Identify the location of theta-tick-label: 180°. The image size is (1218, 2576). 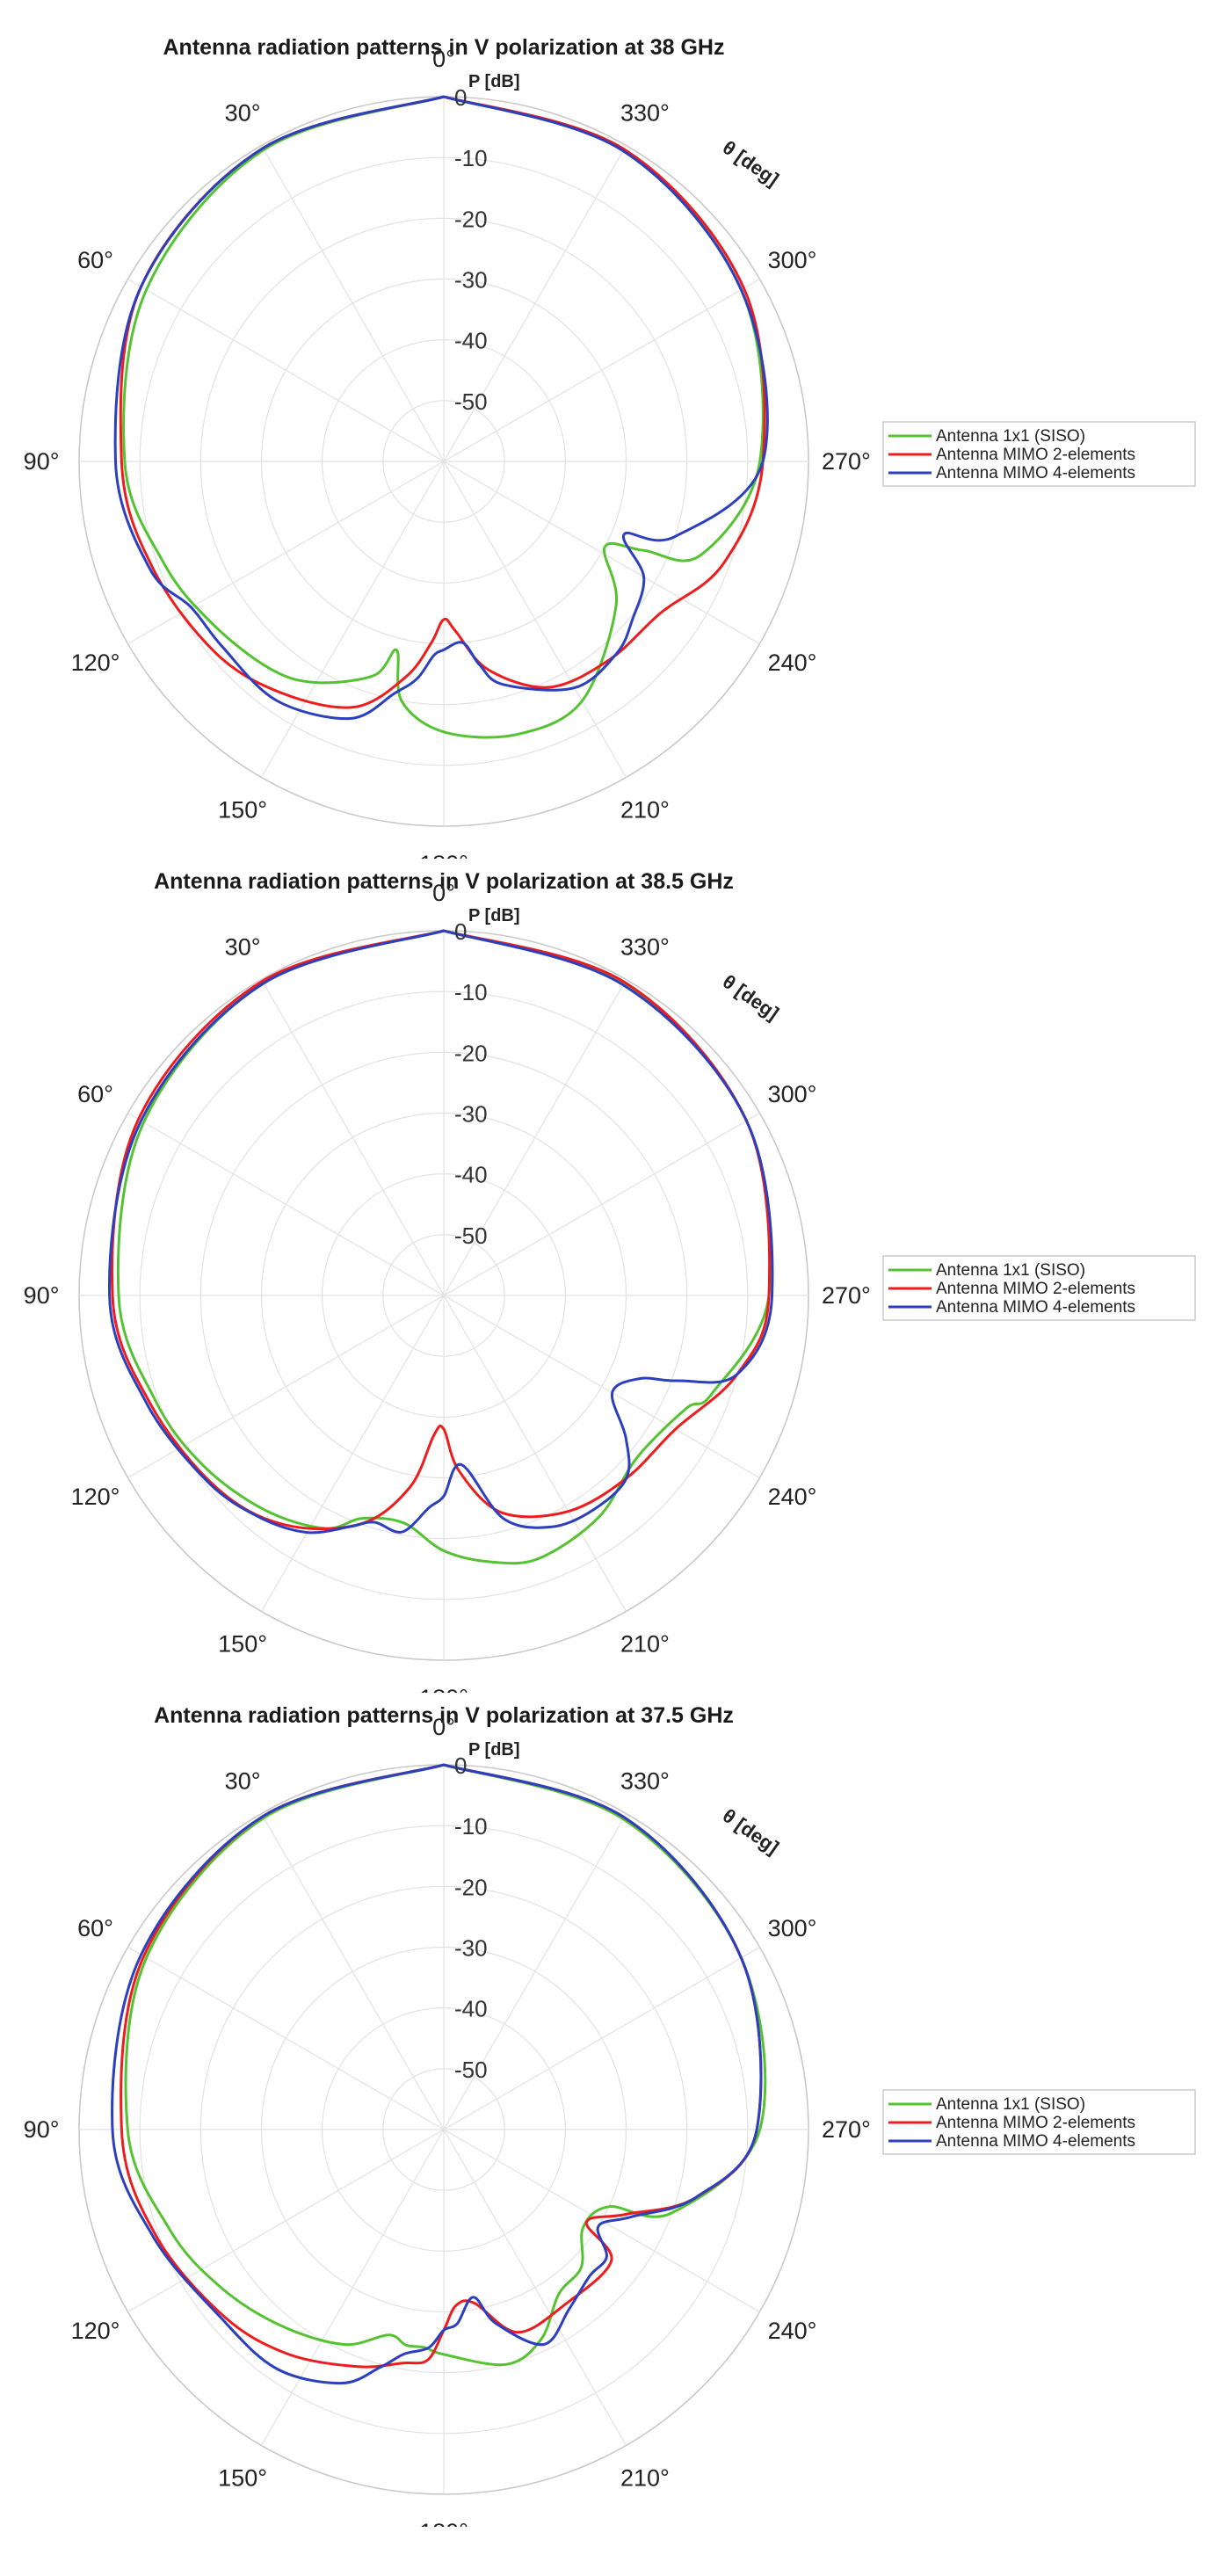
(444, 2523).